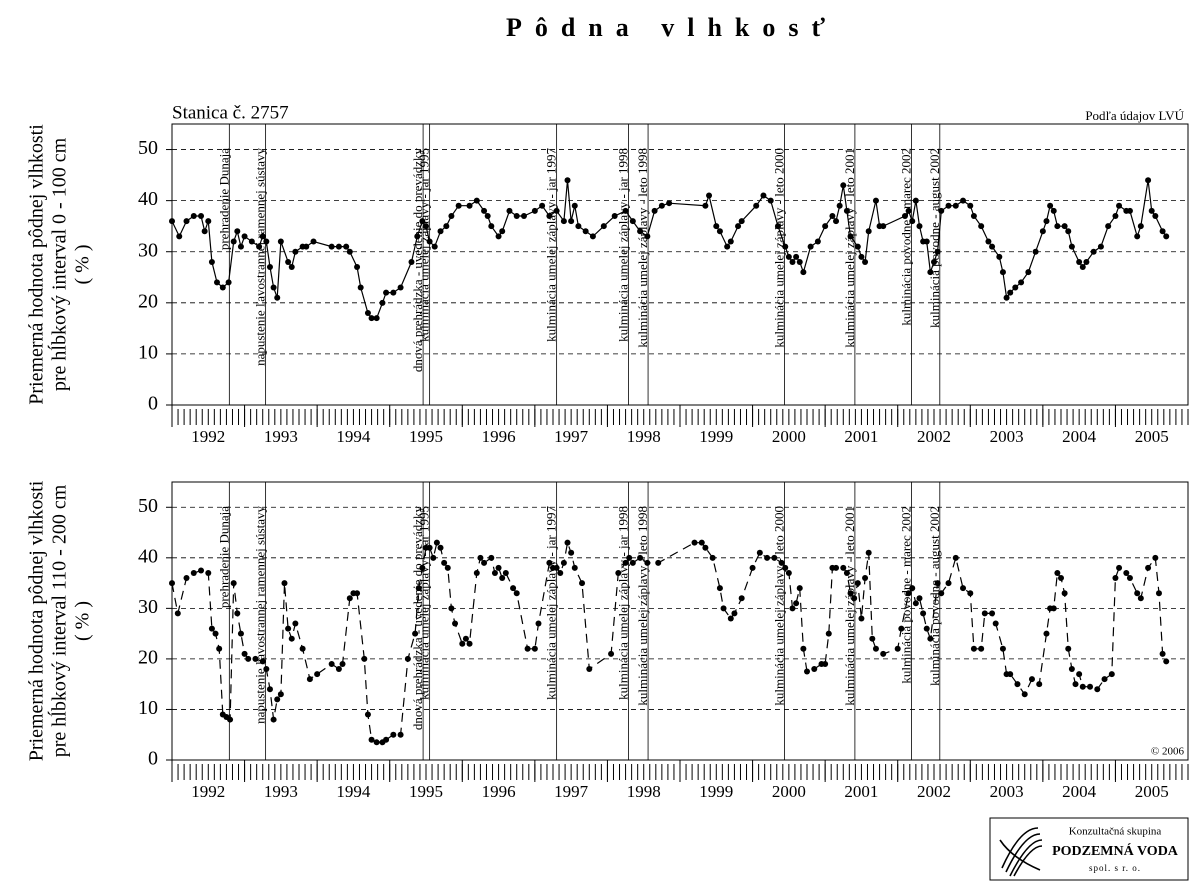 Image resolution: width=1200 pixels, height=890 pixels. Describe the element at coordinates (230, 112) in the screenshot. I see `station-label: Stanica č. 2757` at that location.